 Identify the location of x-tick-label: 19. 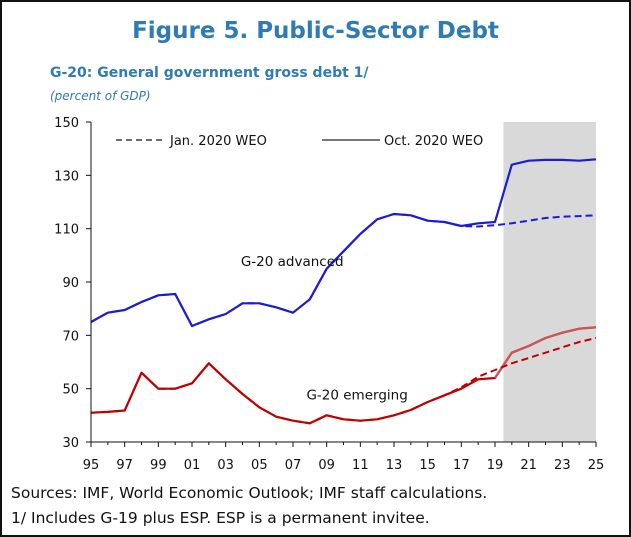
(495, 465).